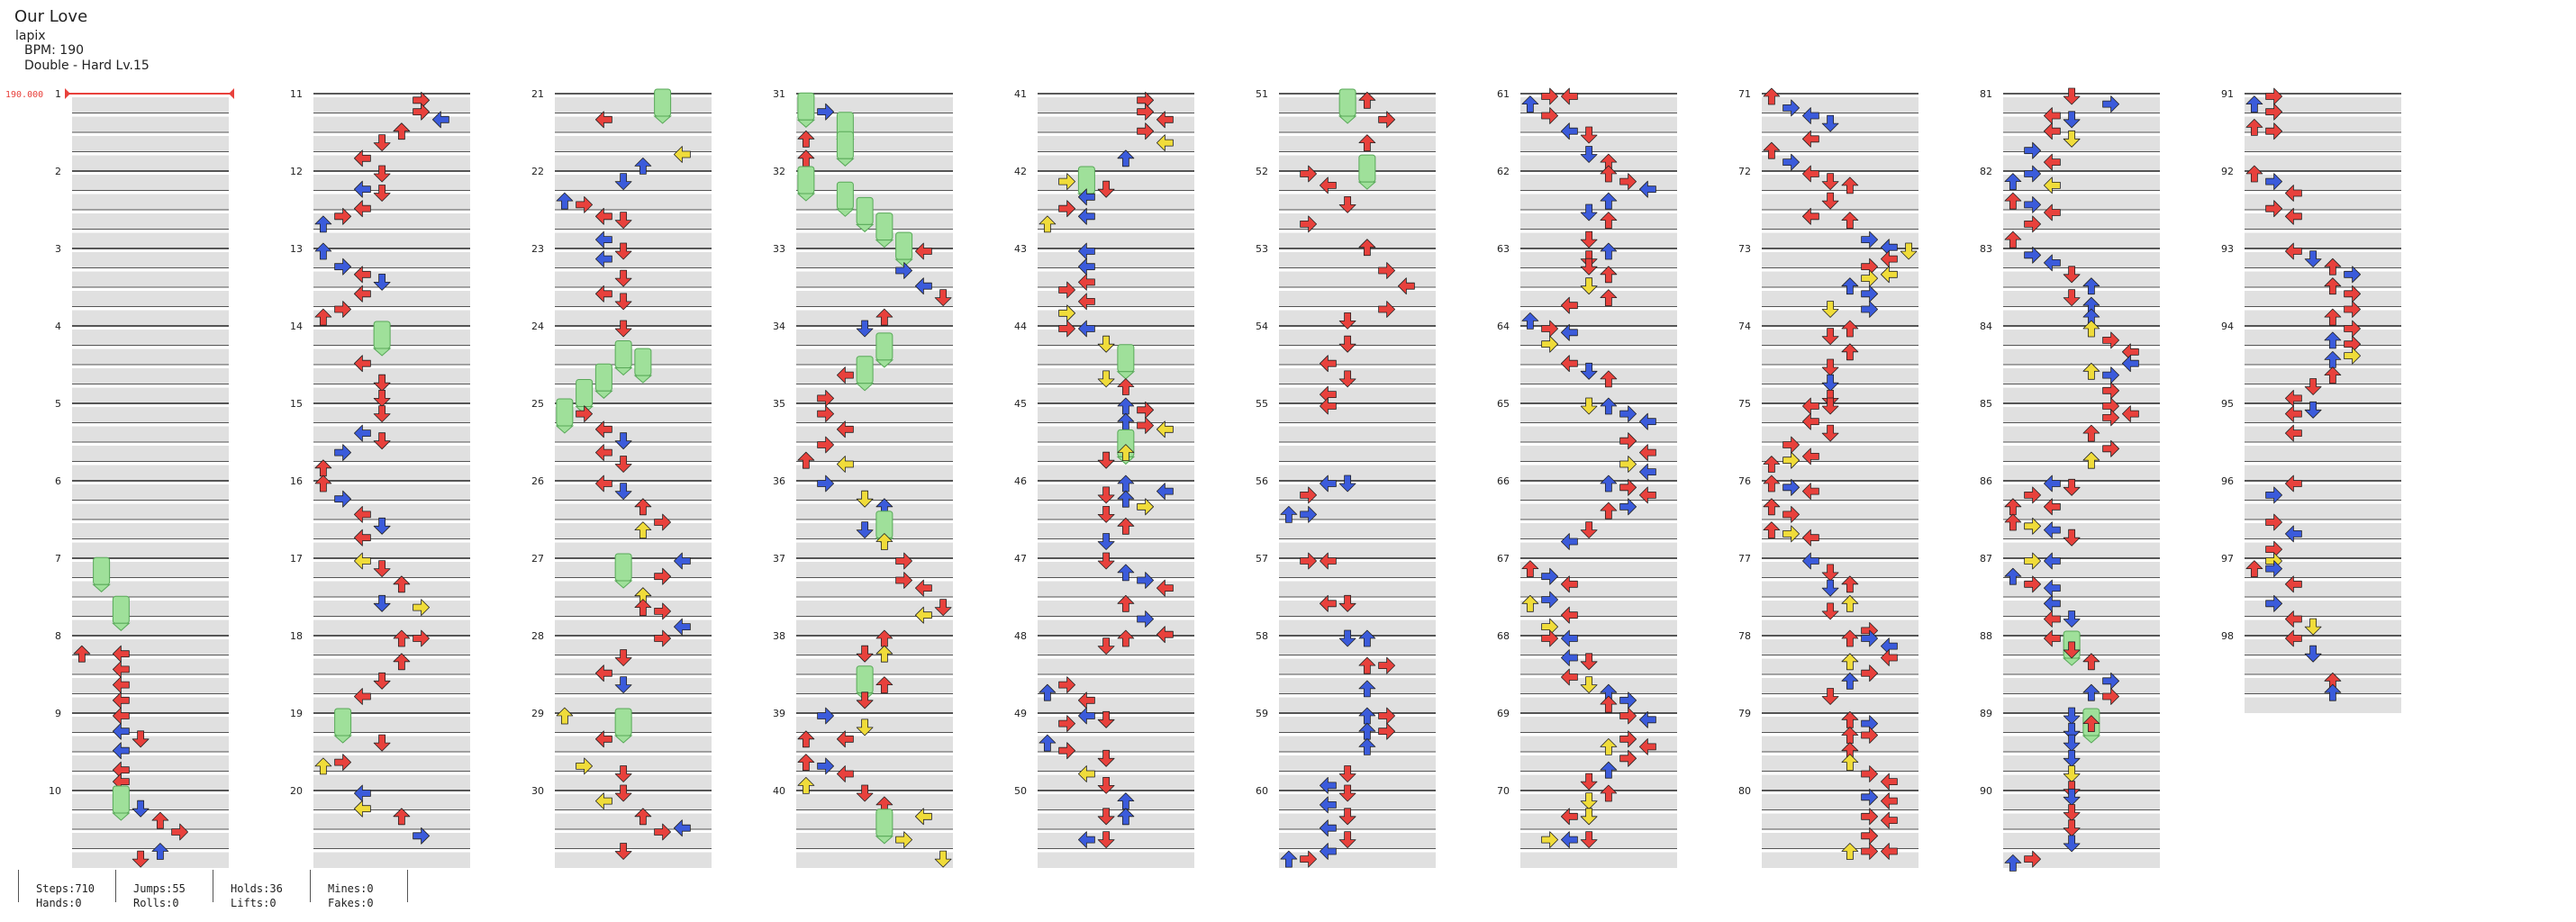 Image resolution: width=2576 pixels, height=922 pixels. What do you see at coordinates (1986, 559) in the screenshot?
I see `measure-label: 87` at bounding box center [1986, 559].